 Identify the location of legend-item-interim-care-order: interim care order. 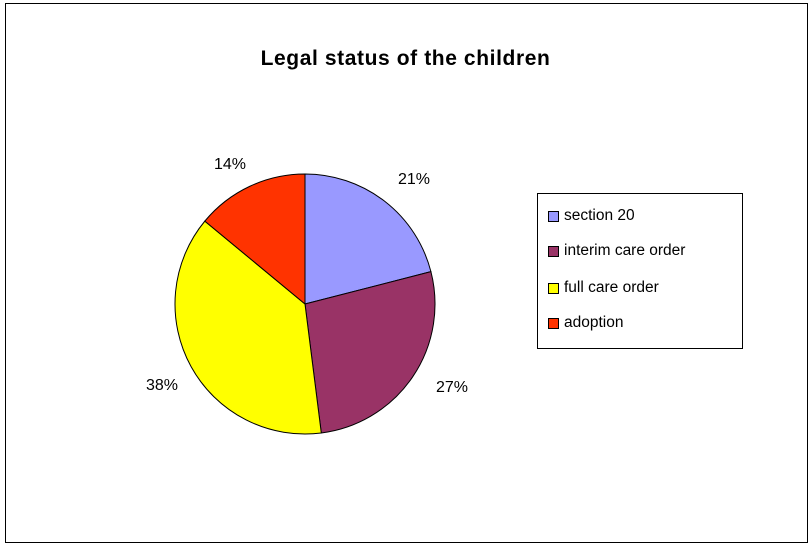
(616, 251).